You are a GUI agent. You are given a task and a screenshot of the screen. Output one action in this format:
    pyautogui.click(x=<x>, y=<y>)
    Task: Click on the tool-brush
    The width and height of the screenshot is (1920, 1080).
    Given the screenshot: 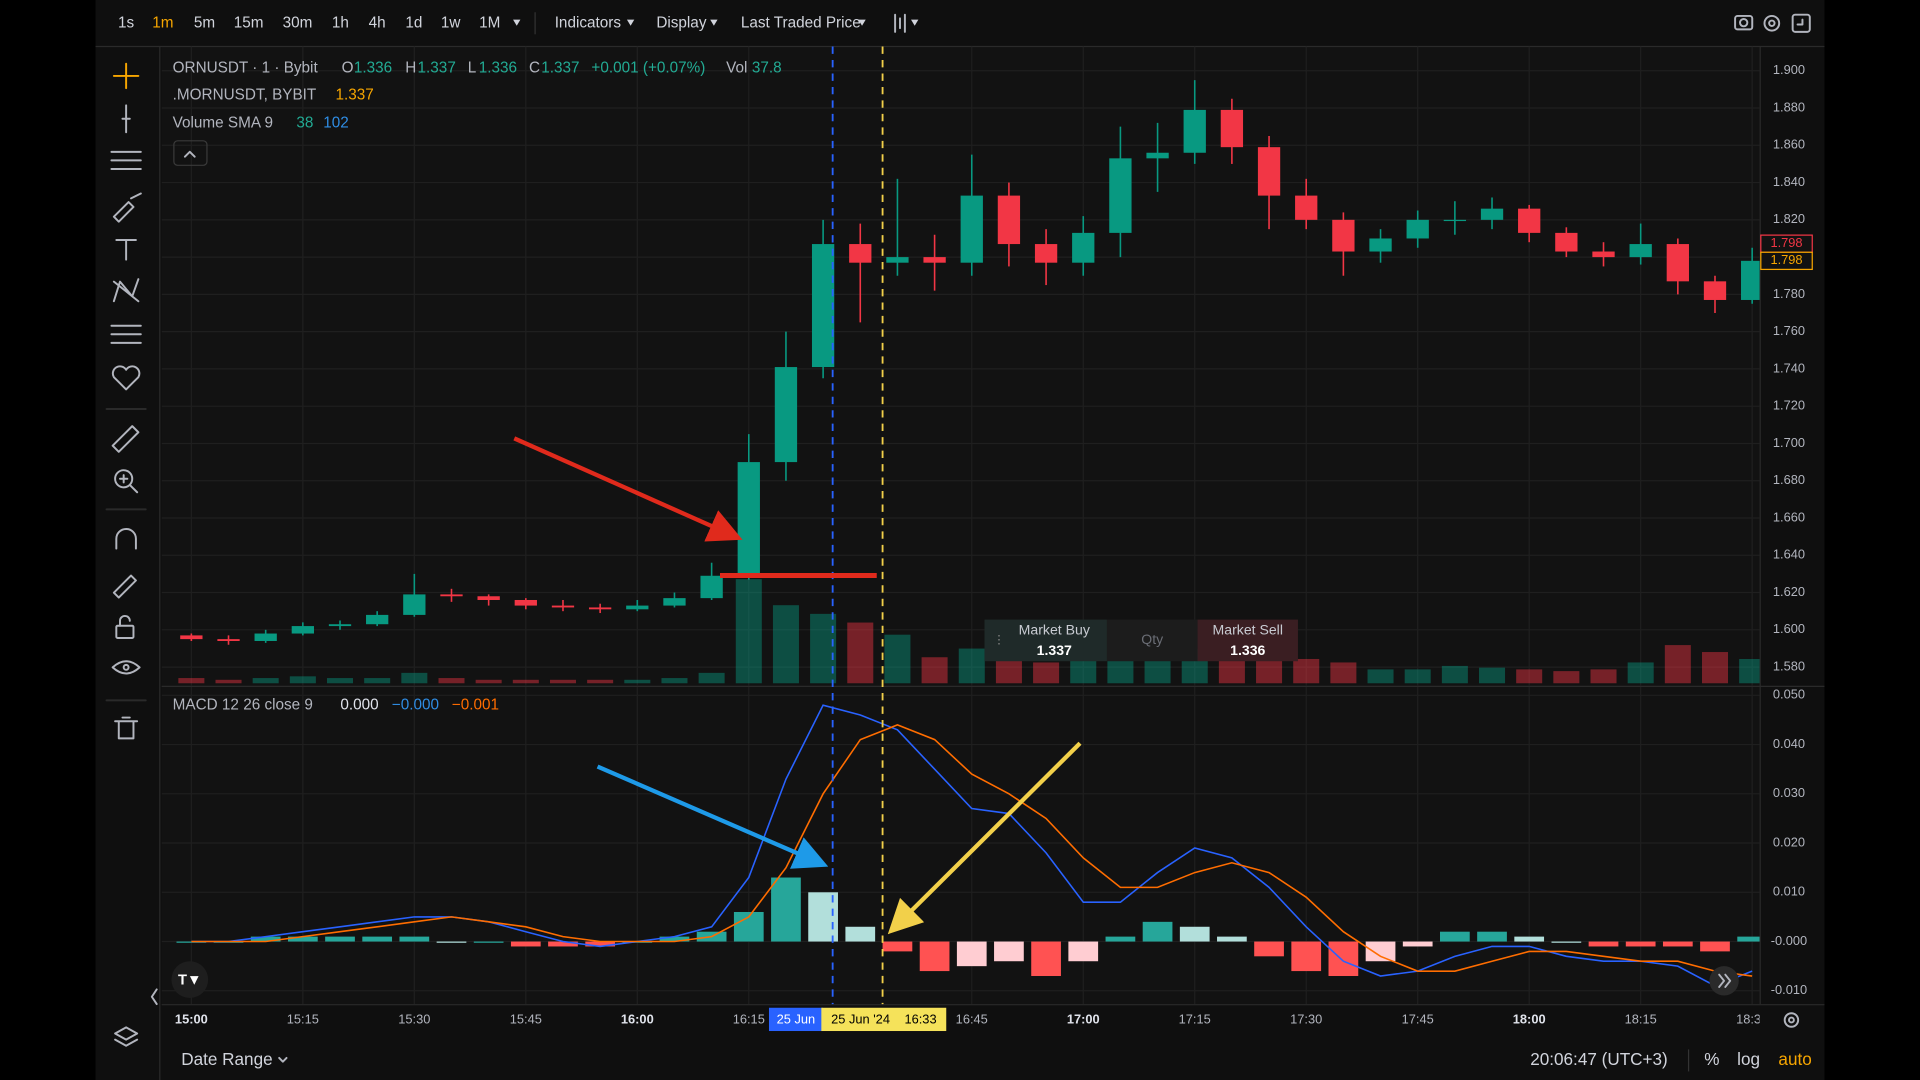 What is the action you would take?
    pyautogui.click(x=127, y=207)
    